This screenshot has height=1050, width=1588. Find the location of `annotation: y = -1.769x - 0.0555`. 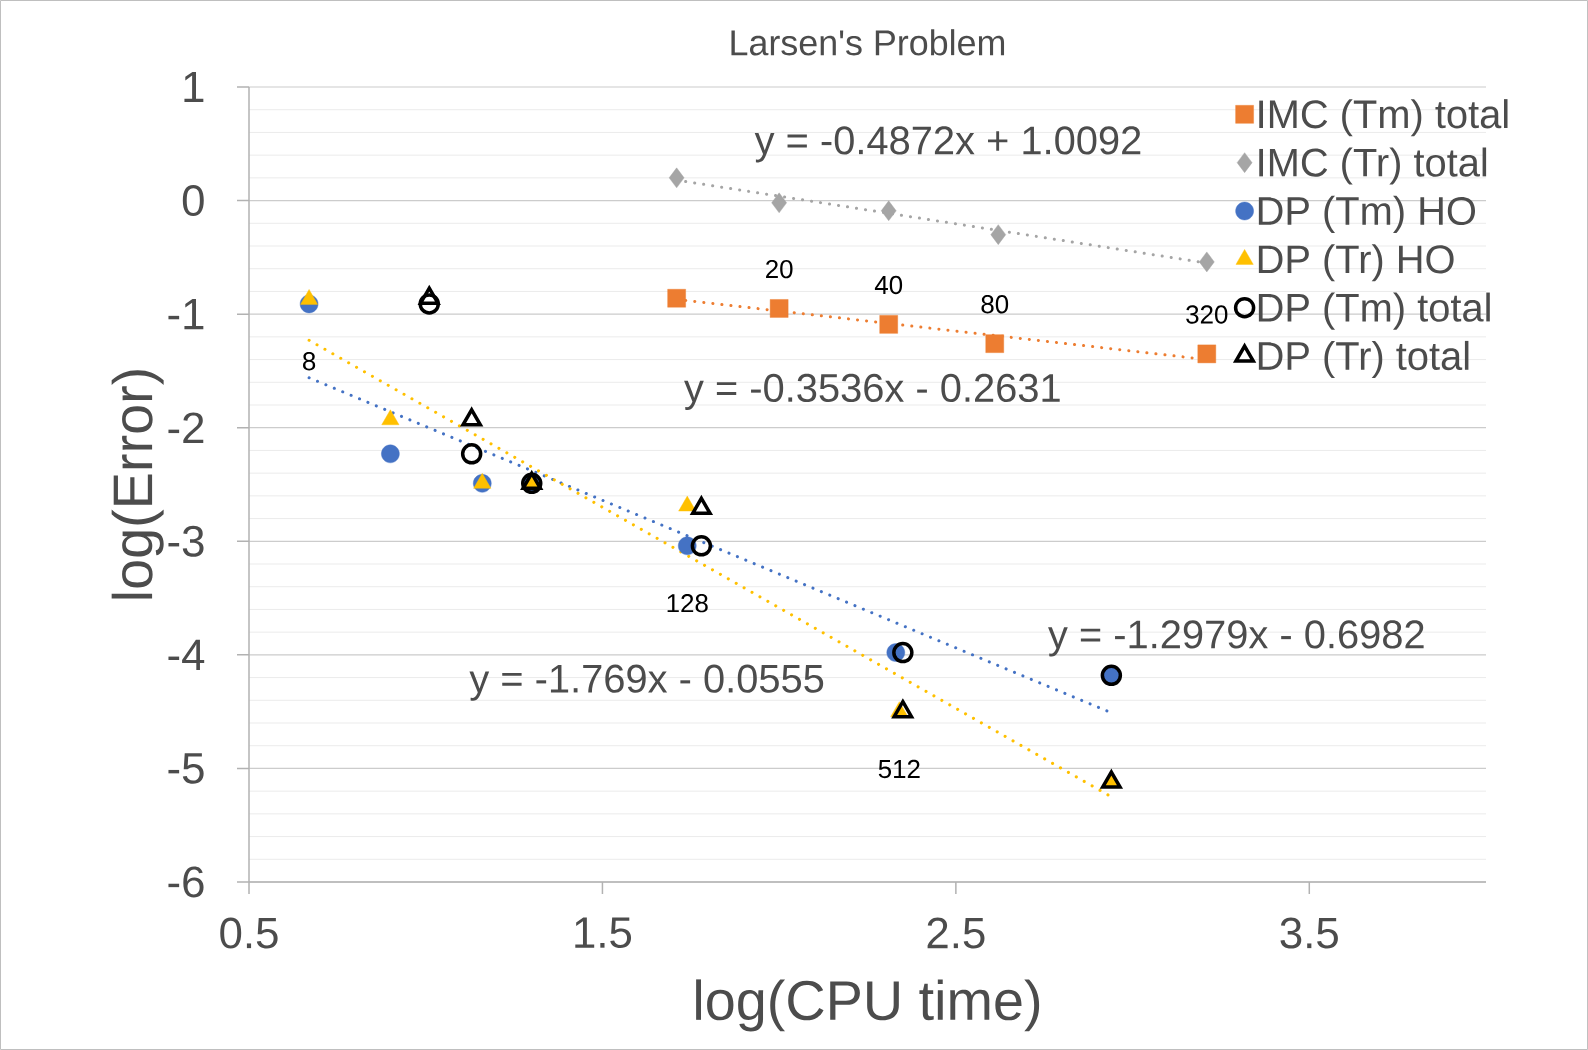

annotation: y = -1.769x - 0.0555 is located at coordinates (646, 682).